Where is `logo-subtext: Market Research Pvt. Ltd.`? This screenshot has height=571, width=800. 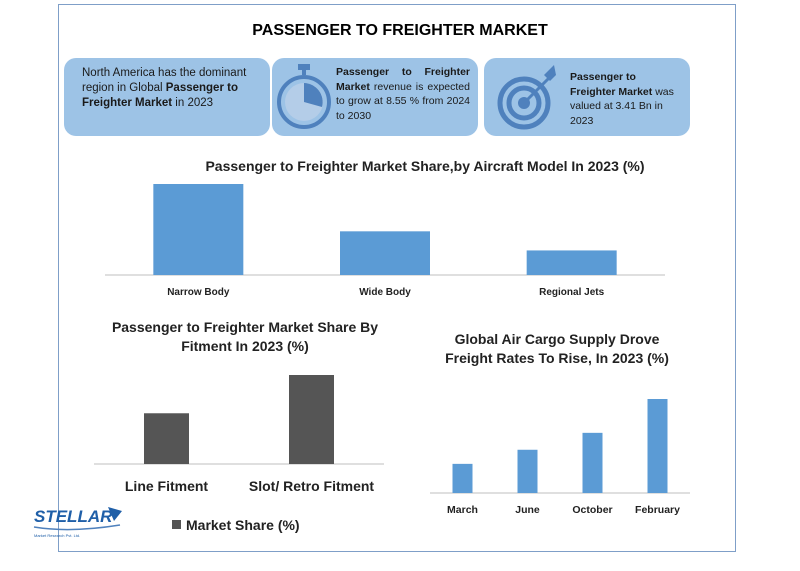 logo-subtext: Market Research Pvt. Ltd. is located at coordinates (57, 535).